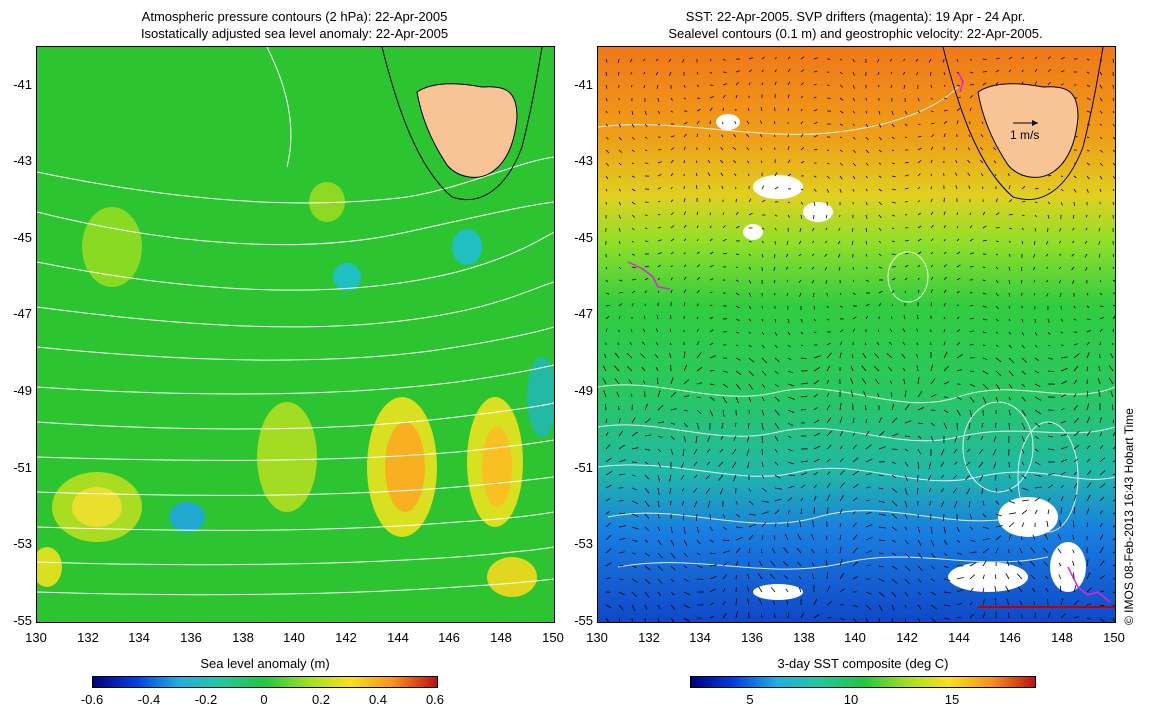 The width and height of the screenshot is (1150, 710). Describe the element at coordinates (583, 313) in the screenshot. I see `right-lat-tick: -47` at that location.